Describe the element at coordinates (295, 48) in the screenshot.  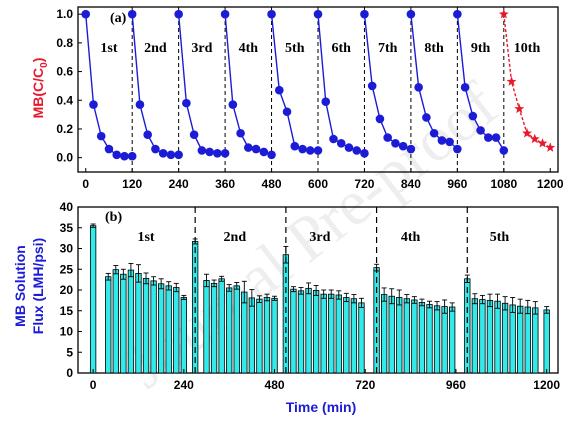
I see `cycle-label: 5th` at that location.